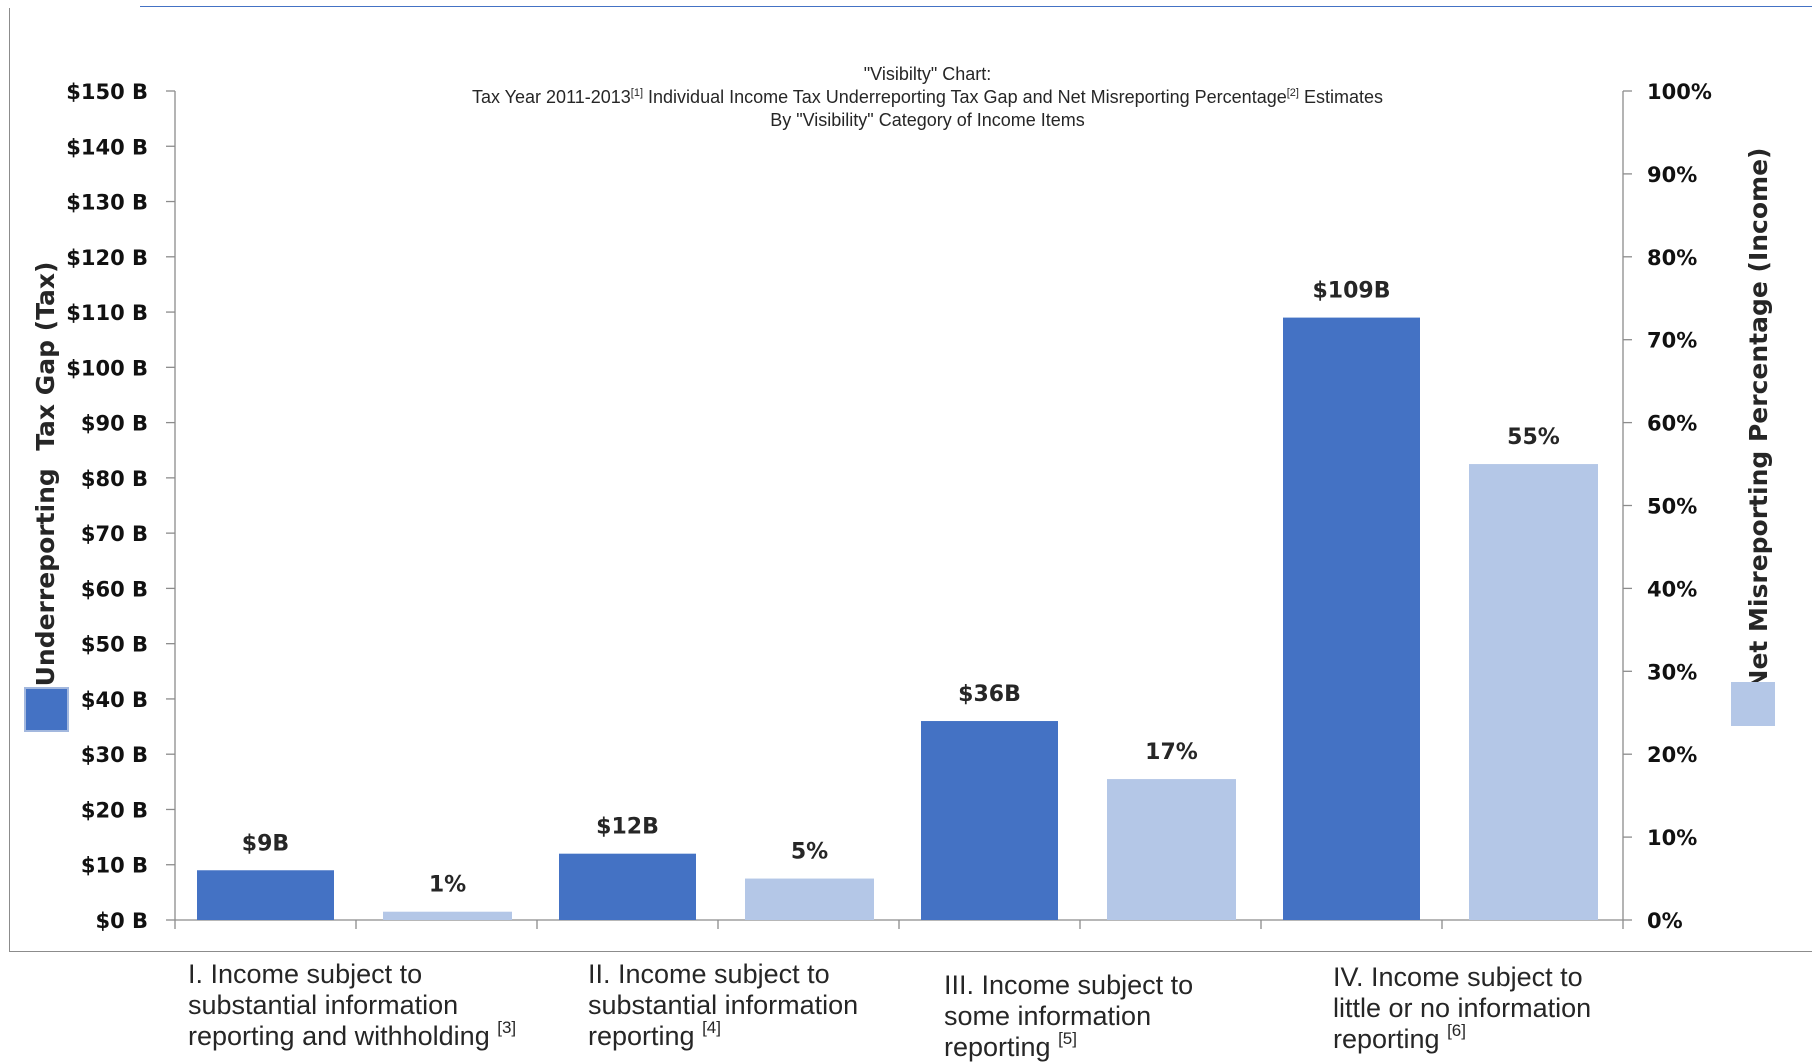 The width and height of the screenshot is (1812, 1063). I want to click on misreporting-data-label: 5%, so click(809, 852).